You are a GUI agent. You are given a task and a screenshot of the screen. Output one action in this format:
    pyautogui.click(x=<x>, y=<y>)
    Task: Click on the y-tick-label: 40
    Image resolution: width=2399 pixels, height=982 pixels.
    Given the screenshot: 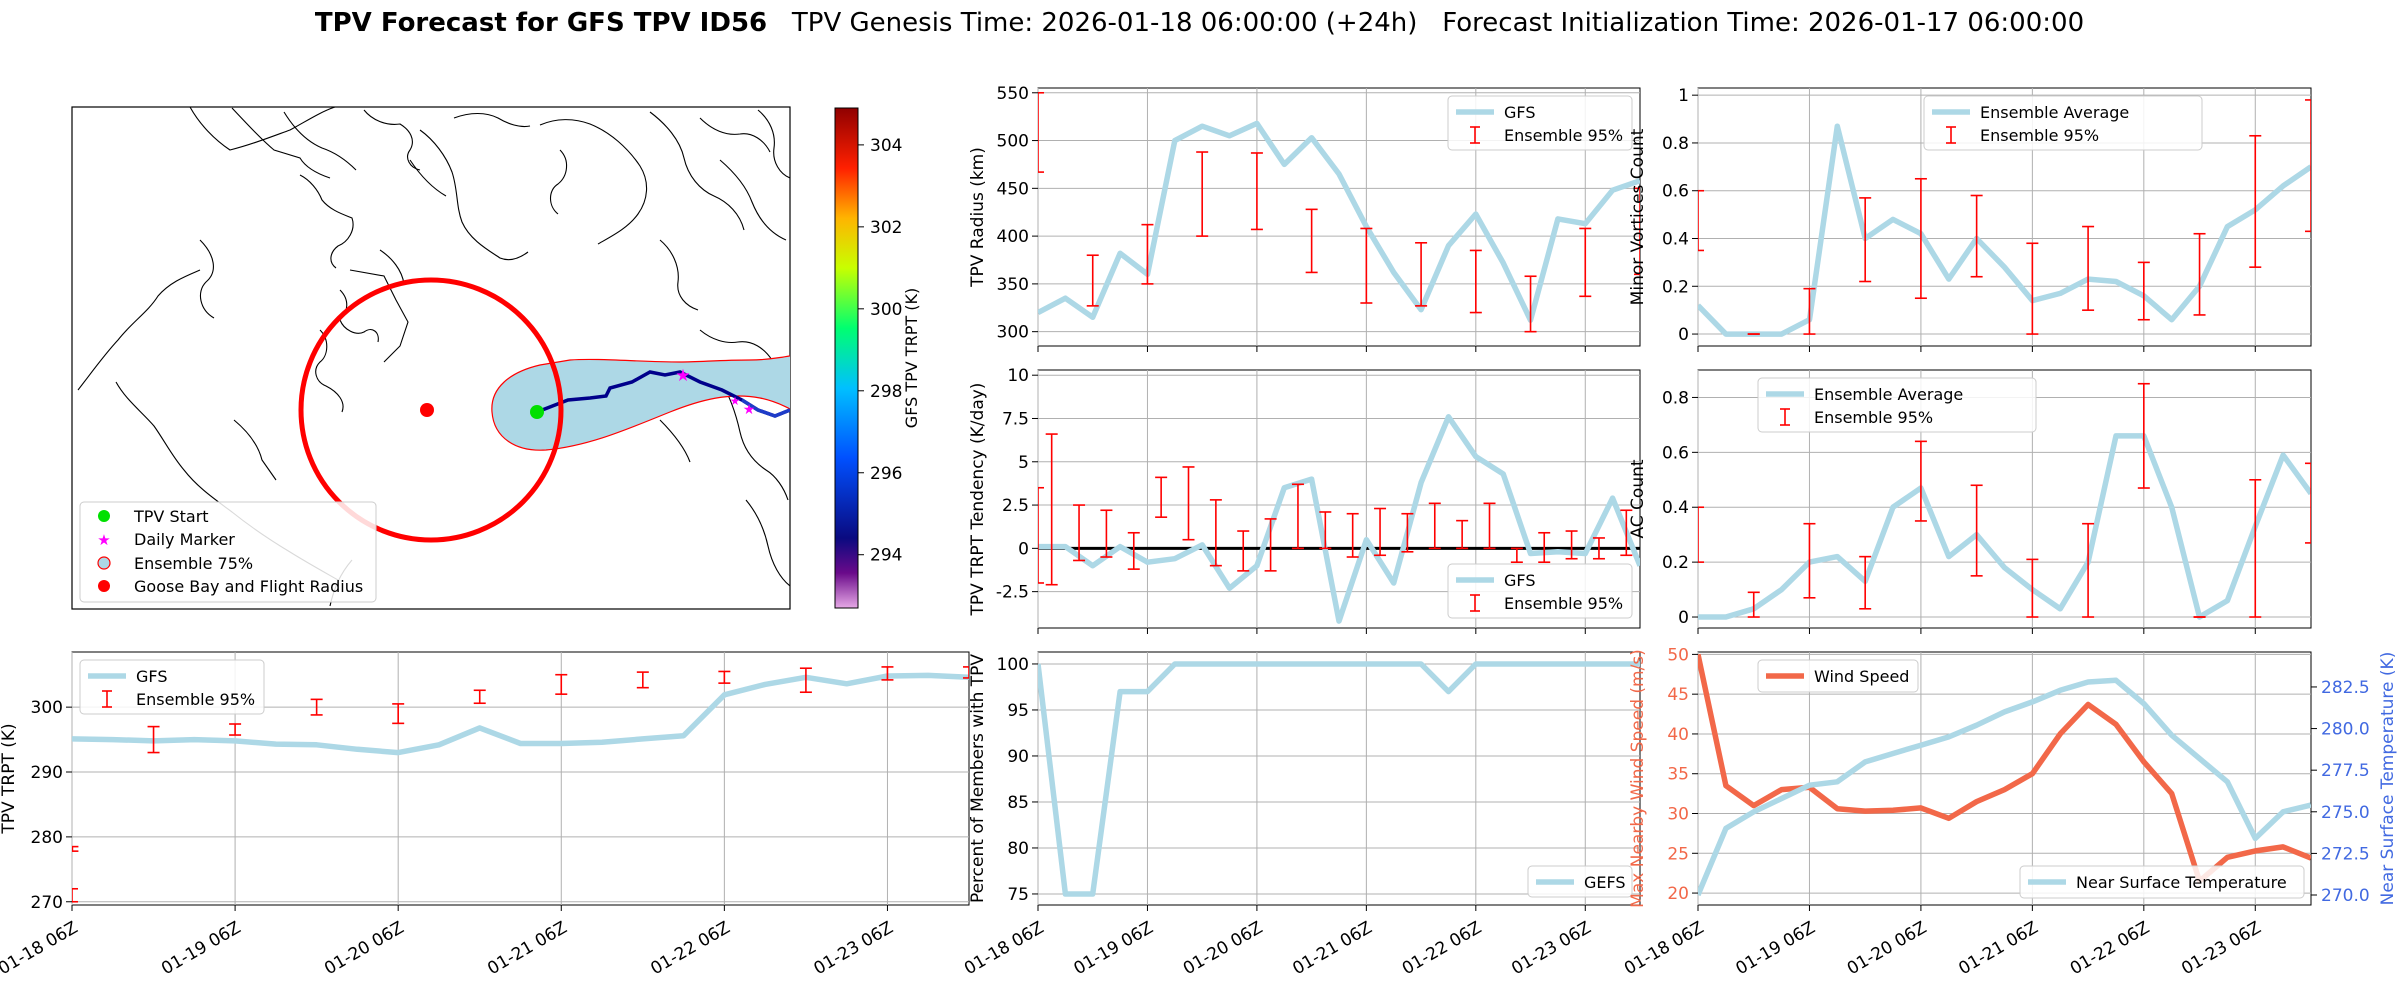 What is the action you would take?
    pyautogui.click(x=1678, y=735)
    